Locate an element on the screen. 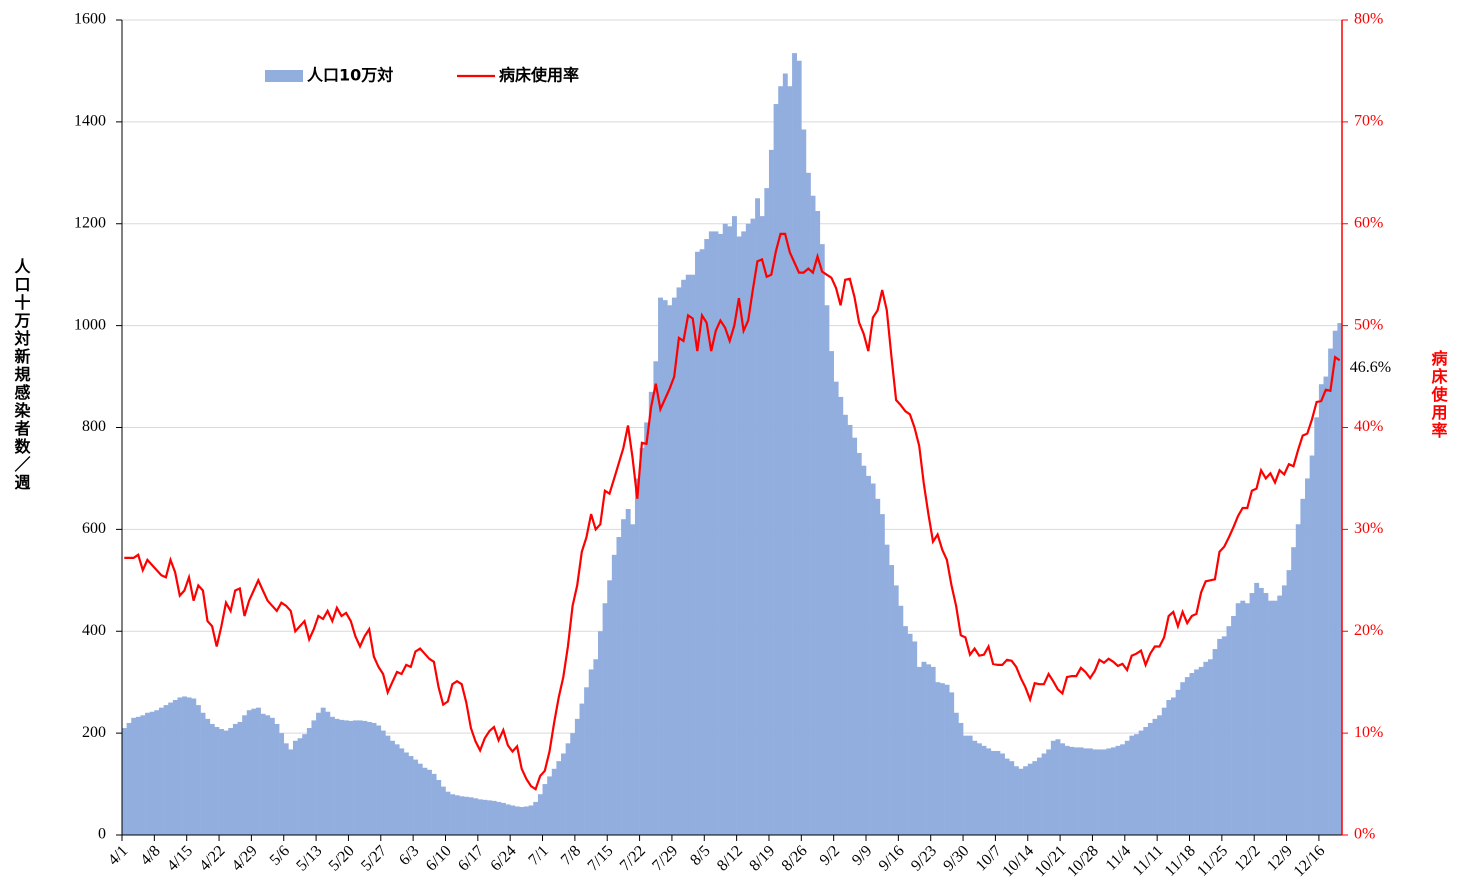  x-tick-label: 6/17 is located at coordinates (471, 858).